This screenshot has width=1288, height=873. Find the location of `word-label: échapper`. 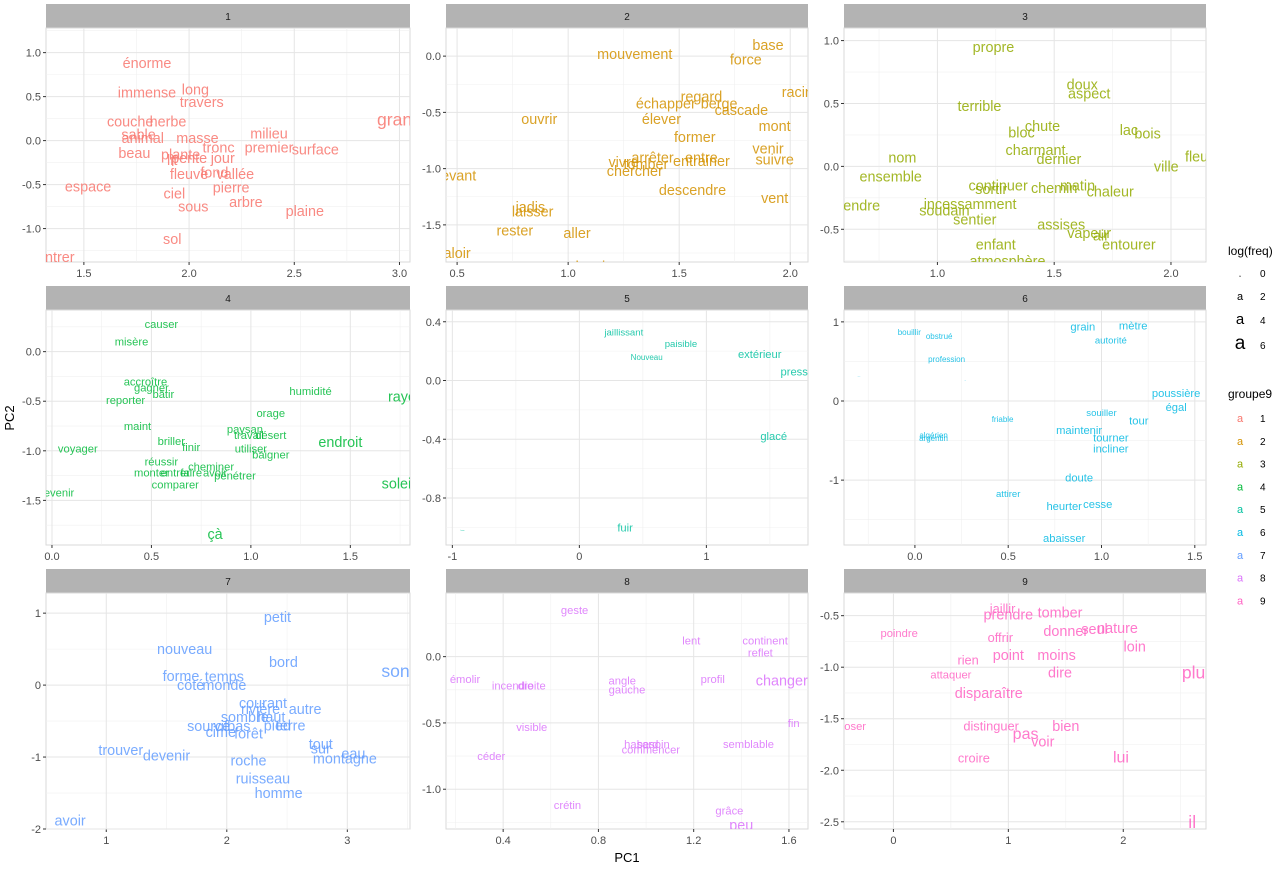

word-label: échapper is located at coordinates (666, 104).